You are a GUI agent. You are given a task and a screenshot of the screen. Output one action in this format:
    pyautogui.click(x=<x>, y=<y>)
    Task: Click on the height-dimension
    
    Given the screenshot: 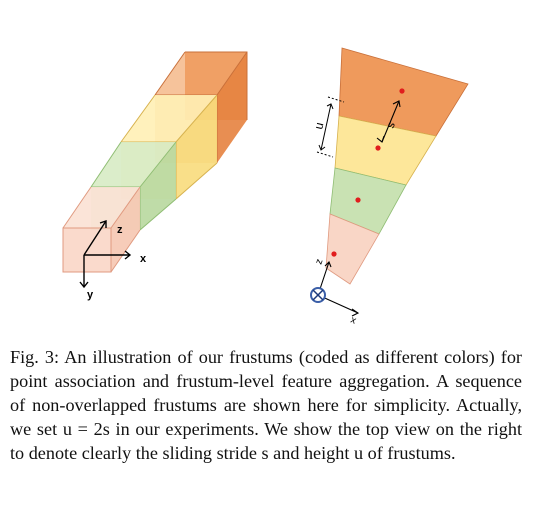 What is the action you would take?
    pyautogui.click(x=330, y=127)
    